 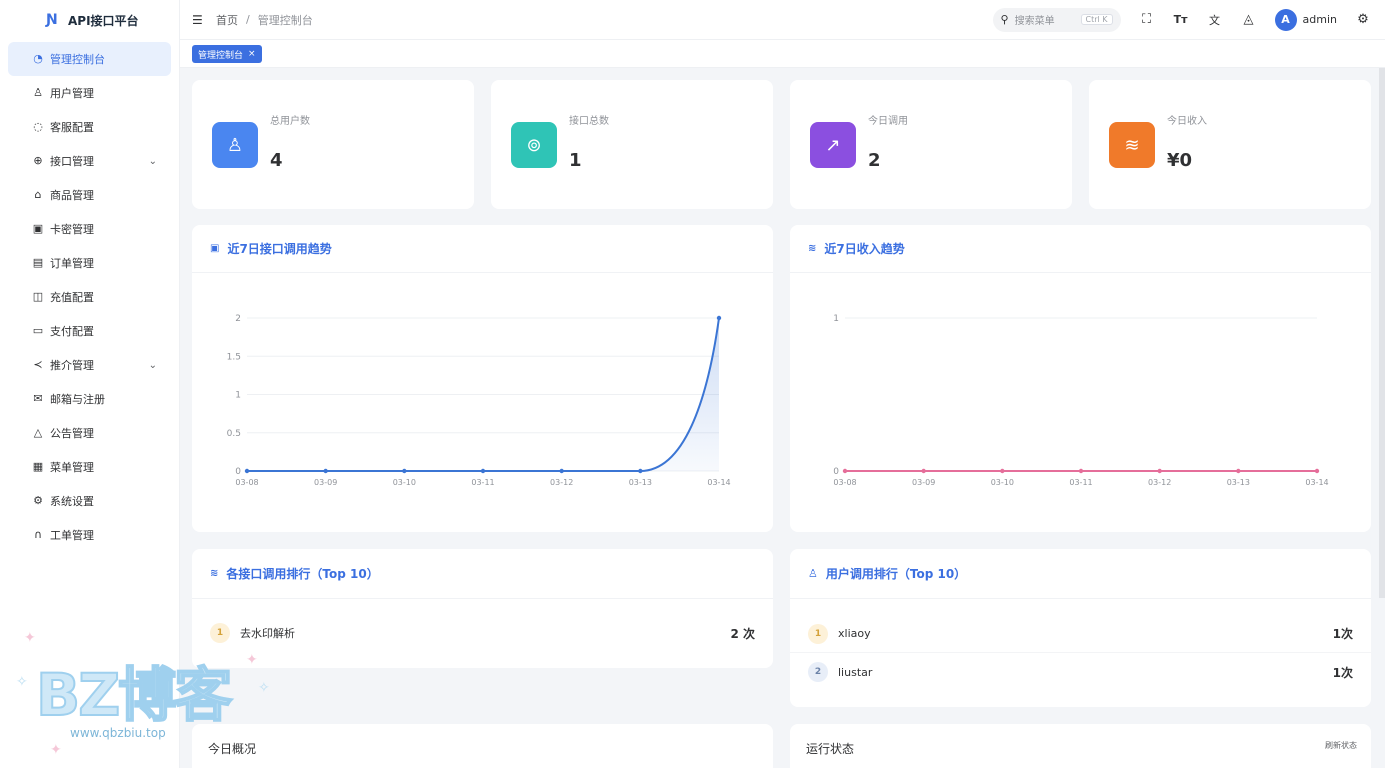 I want to click on tab-dashboard: 管理控制台 ×, so click(x=227, y=54).